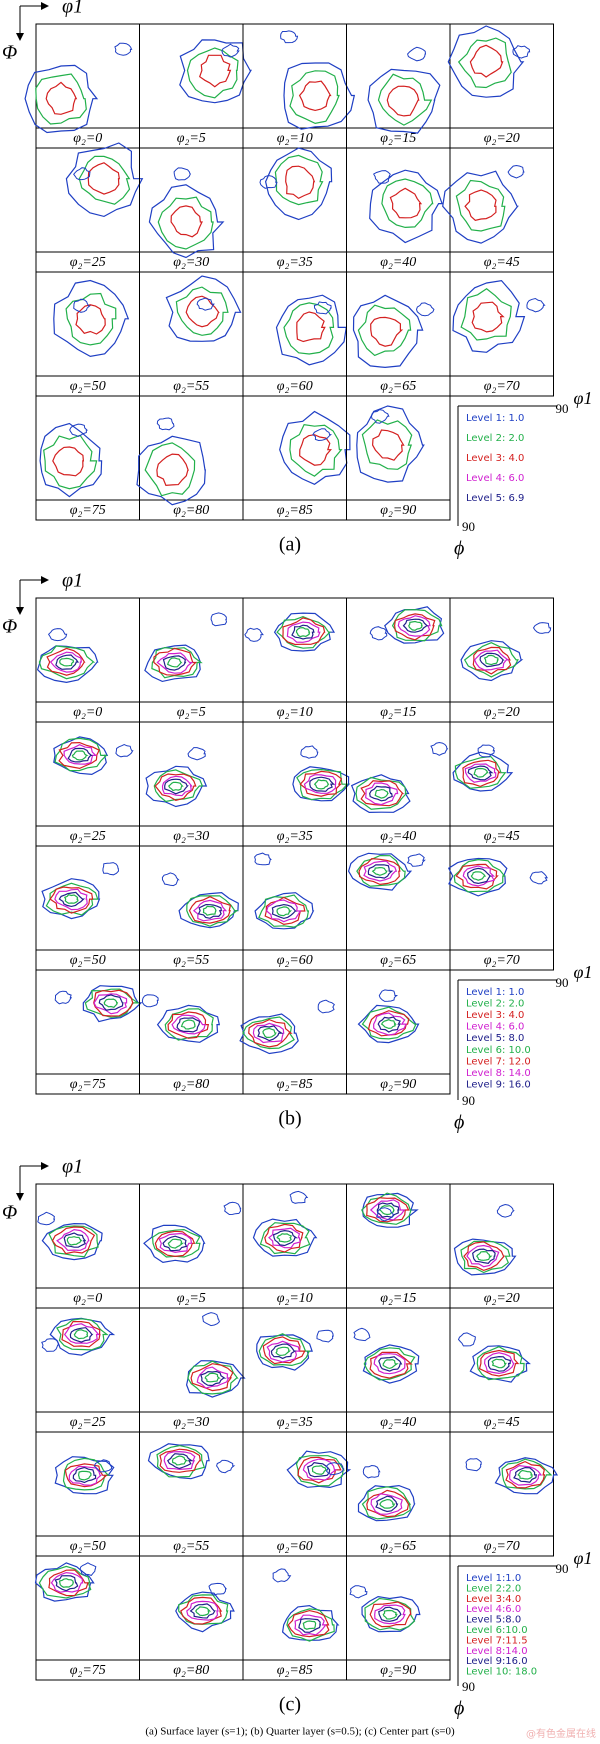 This screenshot has height=1744, width=600. What do you see at coordinates (295, 1670) in the screenshot?
I see `section-label: φ₂=85` at bounding box center [295, 1670].